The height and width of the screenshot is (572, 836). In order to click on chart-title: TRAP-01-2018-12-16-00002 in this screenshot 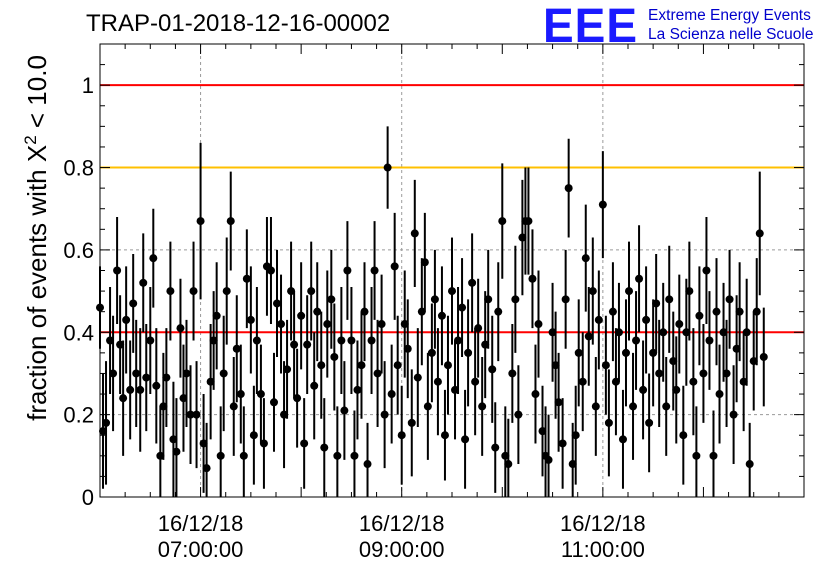, I will do `click(238, 23)`.